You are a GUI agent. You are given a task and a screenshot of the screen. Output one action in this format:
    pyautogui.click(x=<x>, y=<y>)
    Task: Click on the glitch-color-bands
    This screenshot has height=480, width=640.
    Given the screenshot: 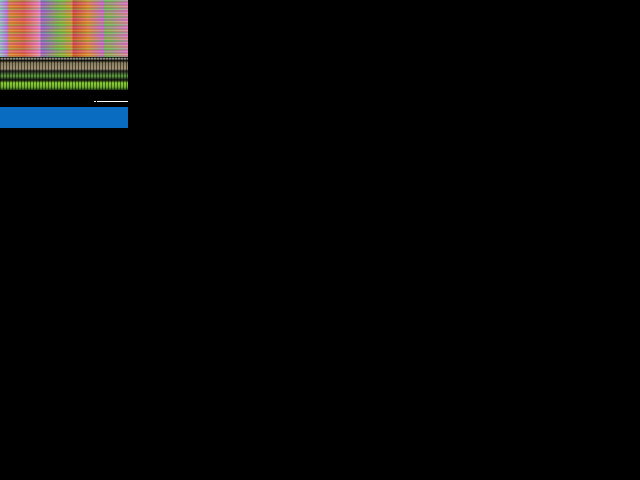 What is the action you would take?
    pyautogui.click(x=64, y=28)
    